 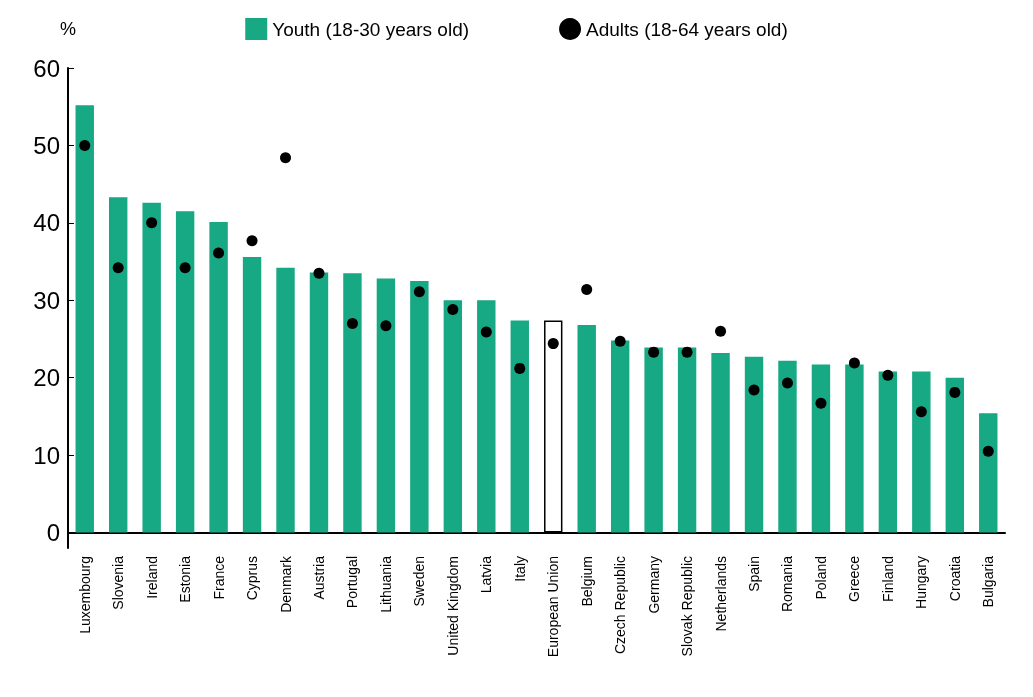 I want to click on x-tick-label: Bulgaria, so click(x=988, y=581).